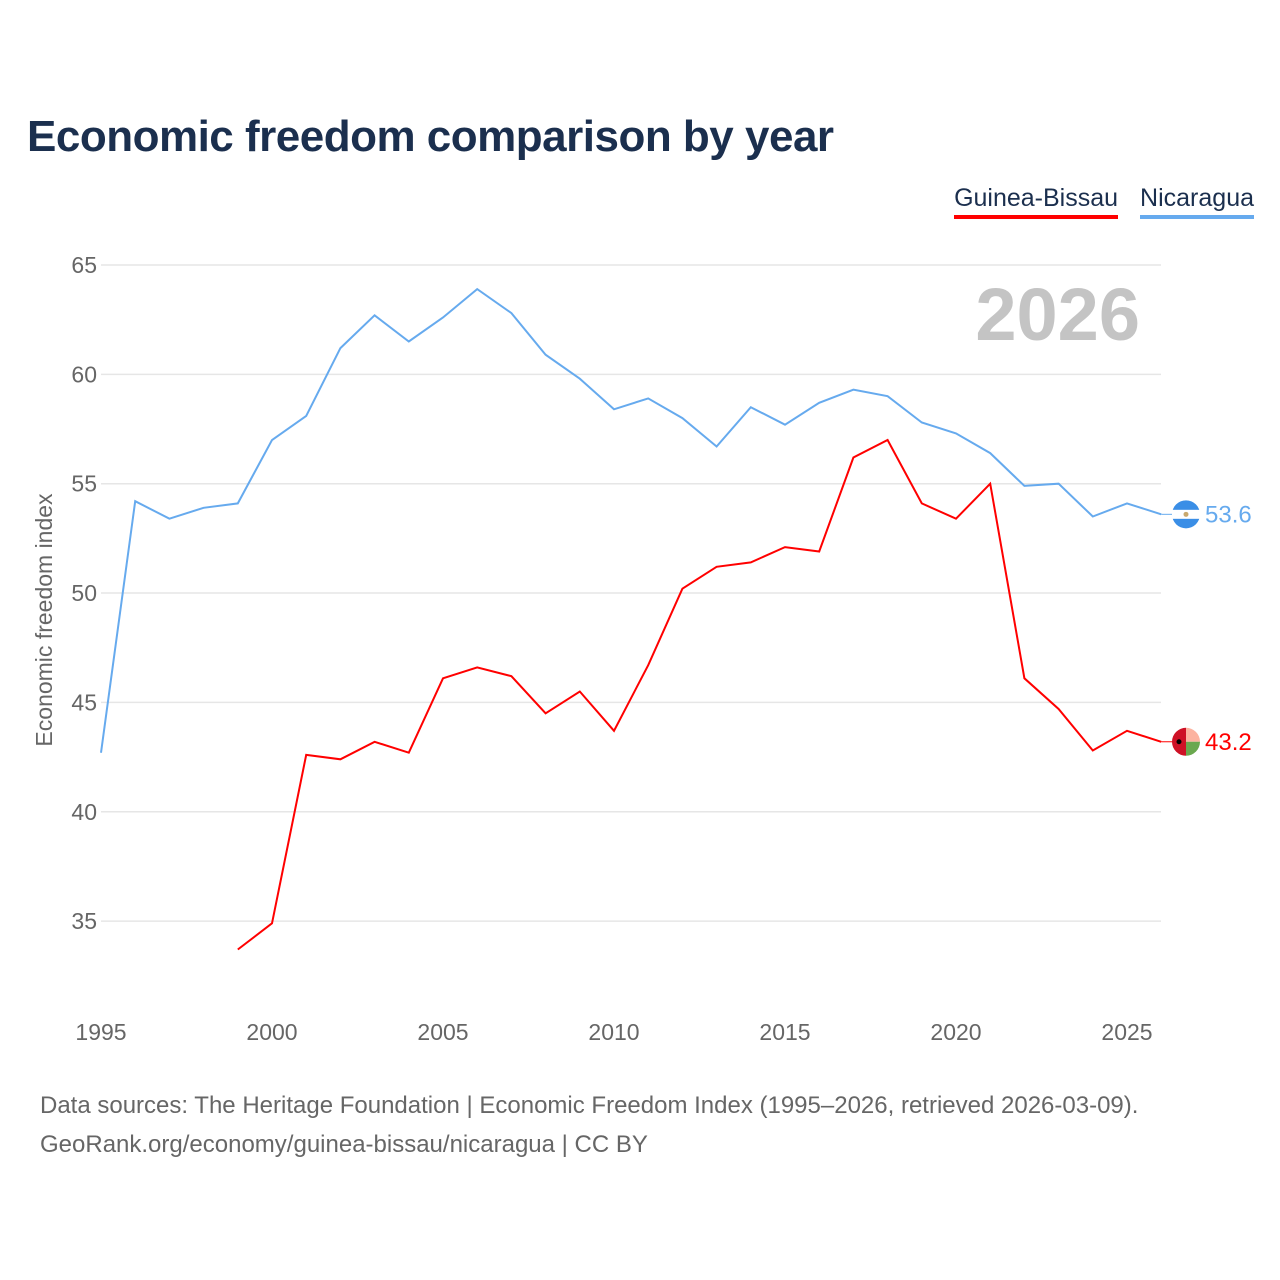  What do you see at coordinates (84, 812) in the screenshot?
I see `y-tick-label: 40` at bounding box center [84, 812].